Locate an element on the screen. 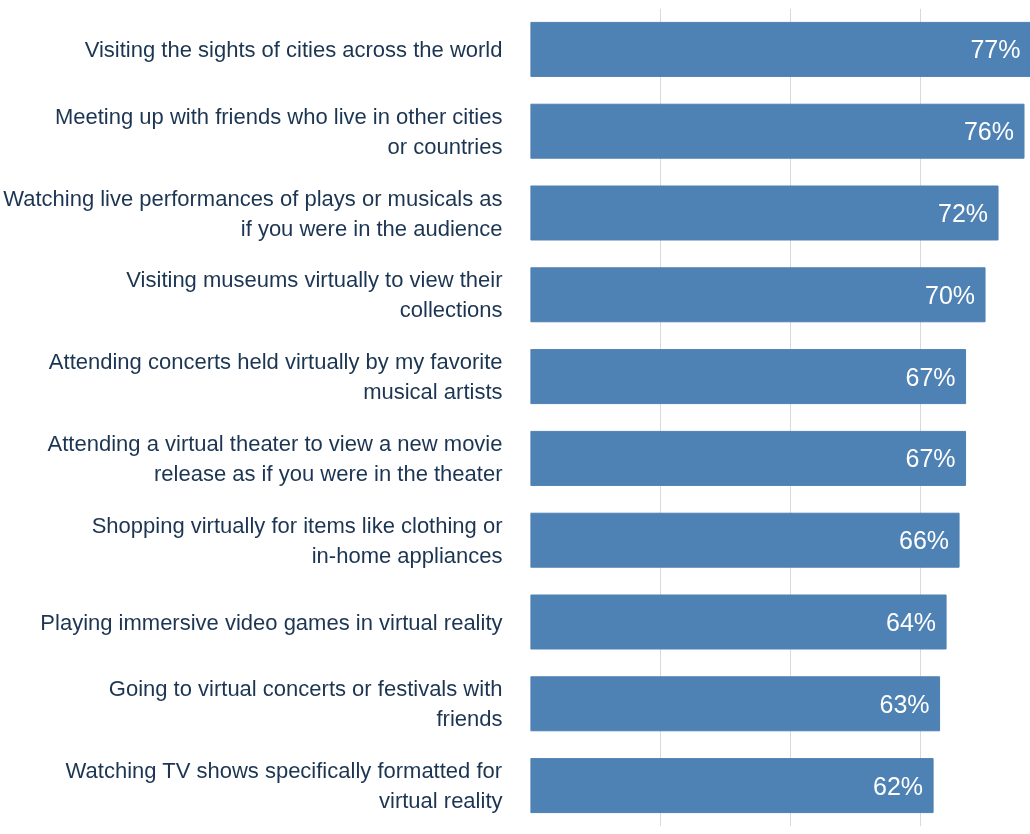 The width and height of the screenshot is (1030, 834). y-tick-label: Attending concerts held virtually by my favorite musical artists is located at coordinates (275, 377).